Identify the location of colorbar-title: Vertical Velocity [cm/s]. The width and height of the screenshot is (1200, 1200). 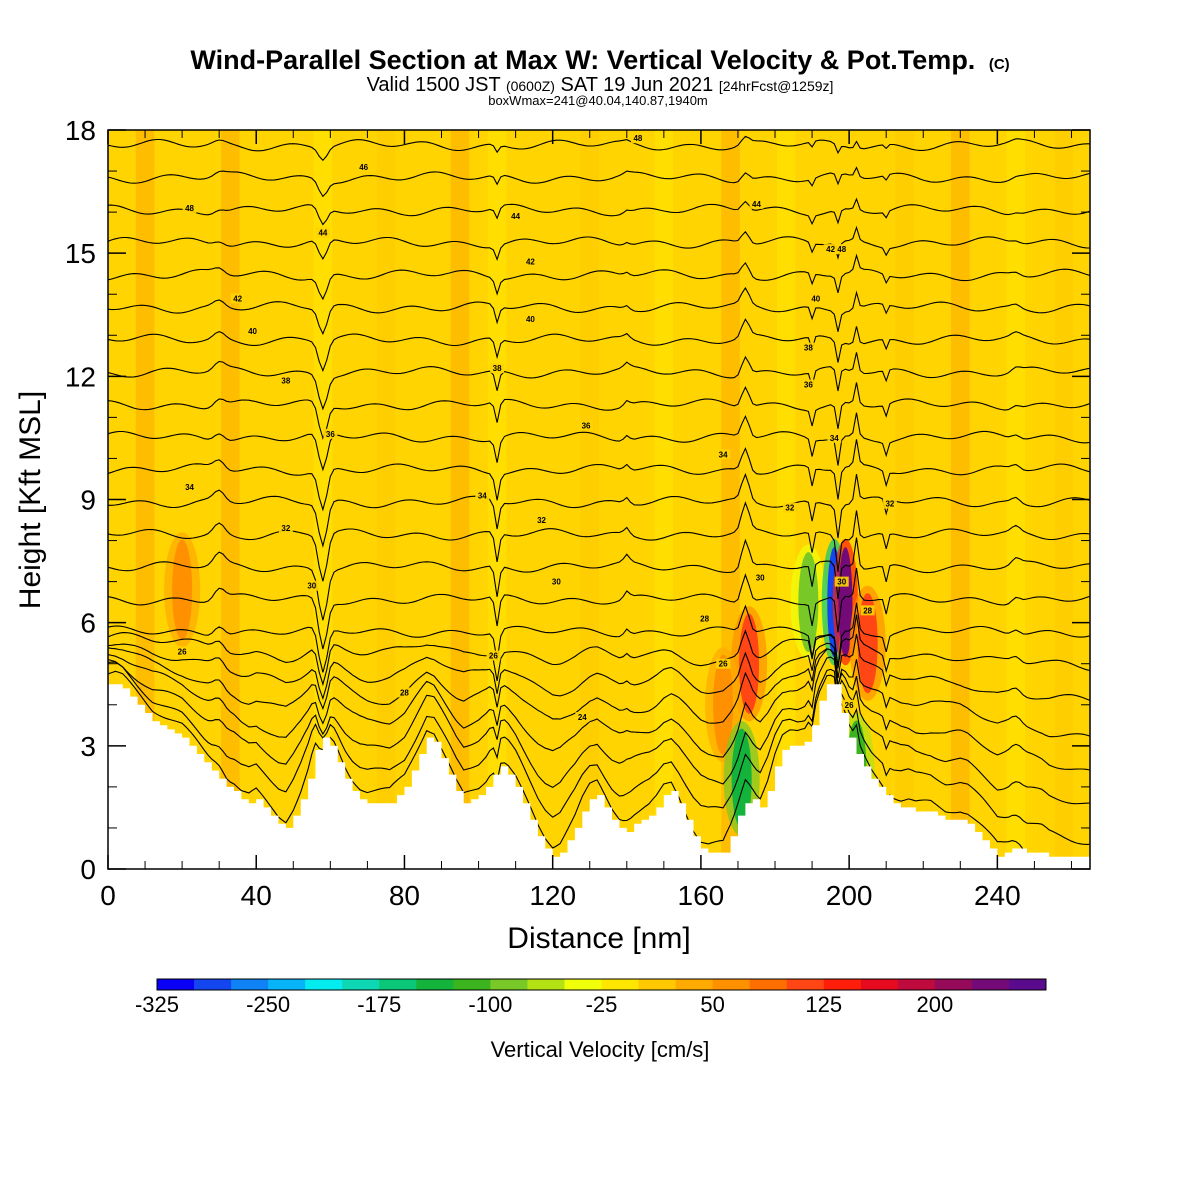
(600, 1049).